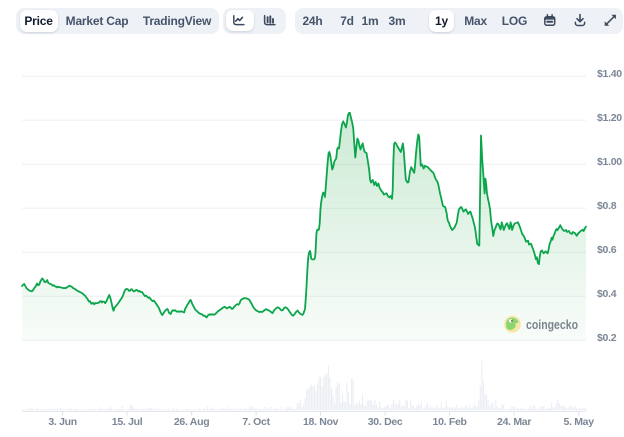 The image size is (624, 437). I want to click on svg-text: coingecko, so click(552, 324).